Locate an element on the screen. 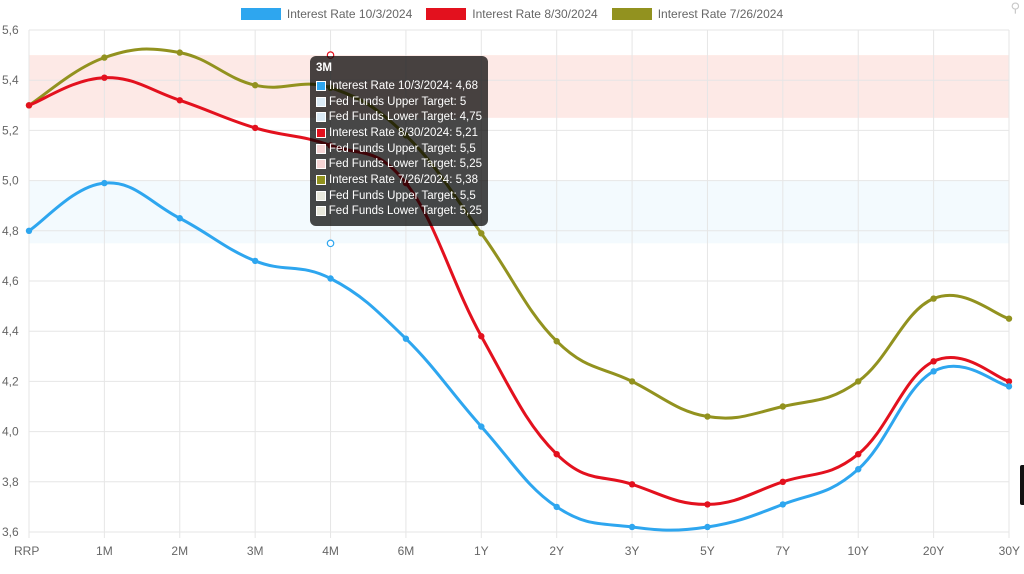  legend-item: Interest Rate 8/30/2024 is located at coordinates (512, 14).